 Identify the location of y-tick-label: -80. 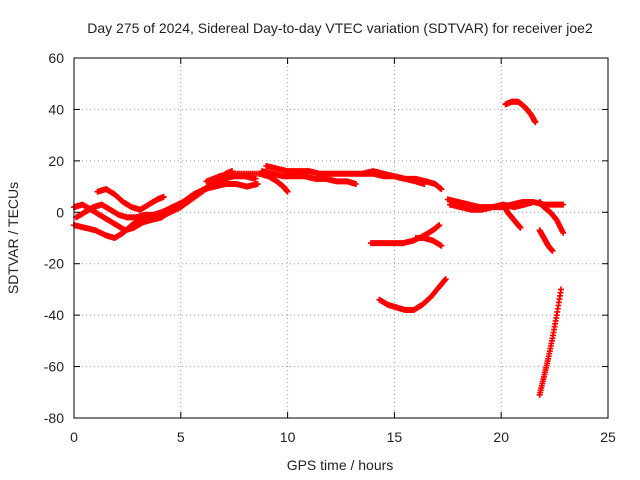
(54, 418).